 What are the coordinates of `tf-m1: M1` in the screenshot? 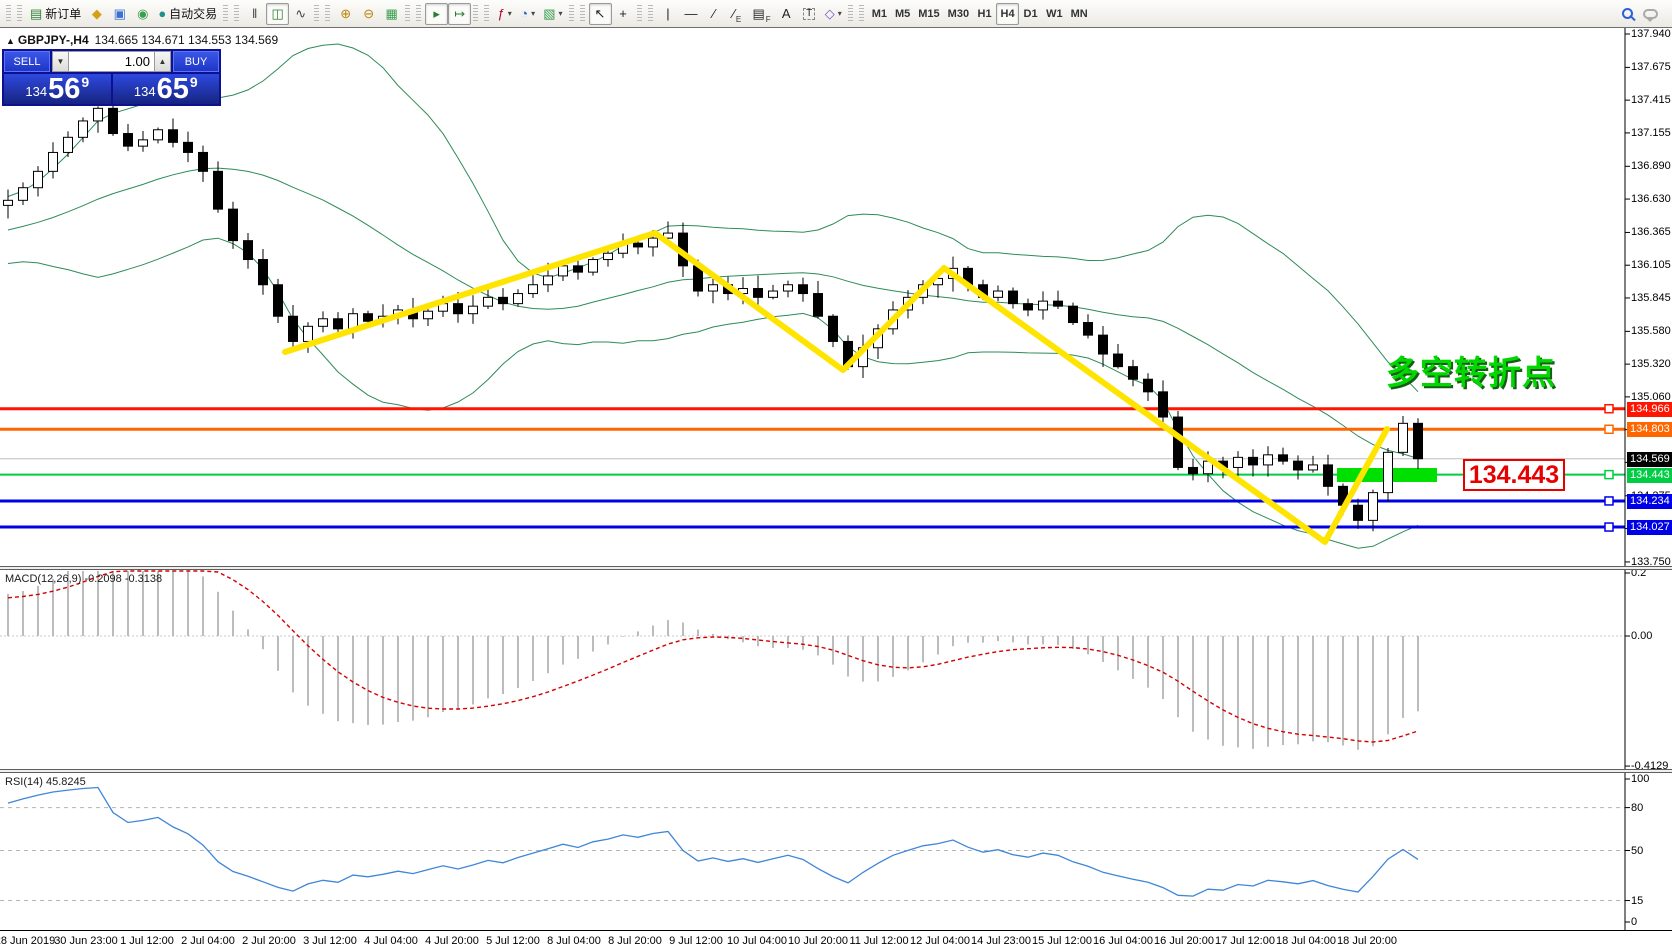 It's located at (879, 14).